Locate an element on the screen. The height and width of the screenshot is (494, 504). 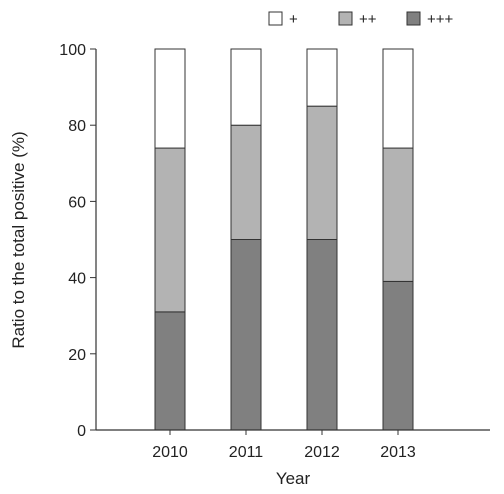
bar-2010-+ is located at coordinates (170, 98).